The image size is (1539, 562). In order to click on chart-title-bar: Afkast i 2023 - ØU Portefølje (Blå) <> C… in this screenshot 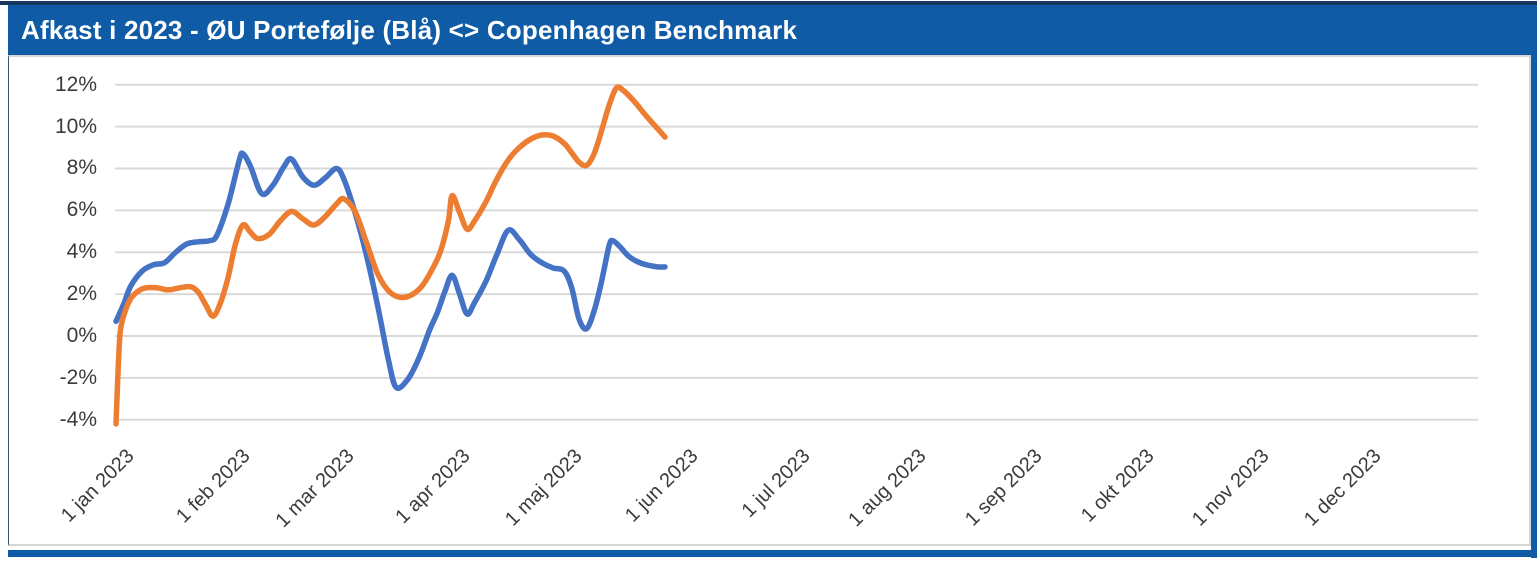, I will do `click(769, 30)`.